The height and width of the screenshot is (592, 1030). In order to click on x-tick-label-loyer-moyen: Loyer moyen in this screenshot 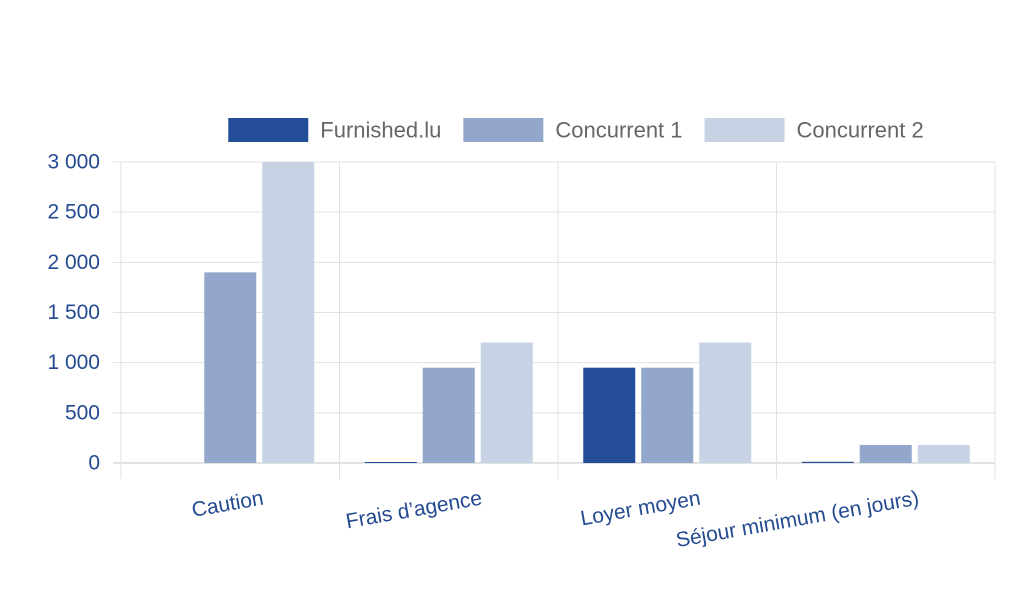, I will do `click(641, 509)`.